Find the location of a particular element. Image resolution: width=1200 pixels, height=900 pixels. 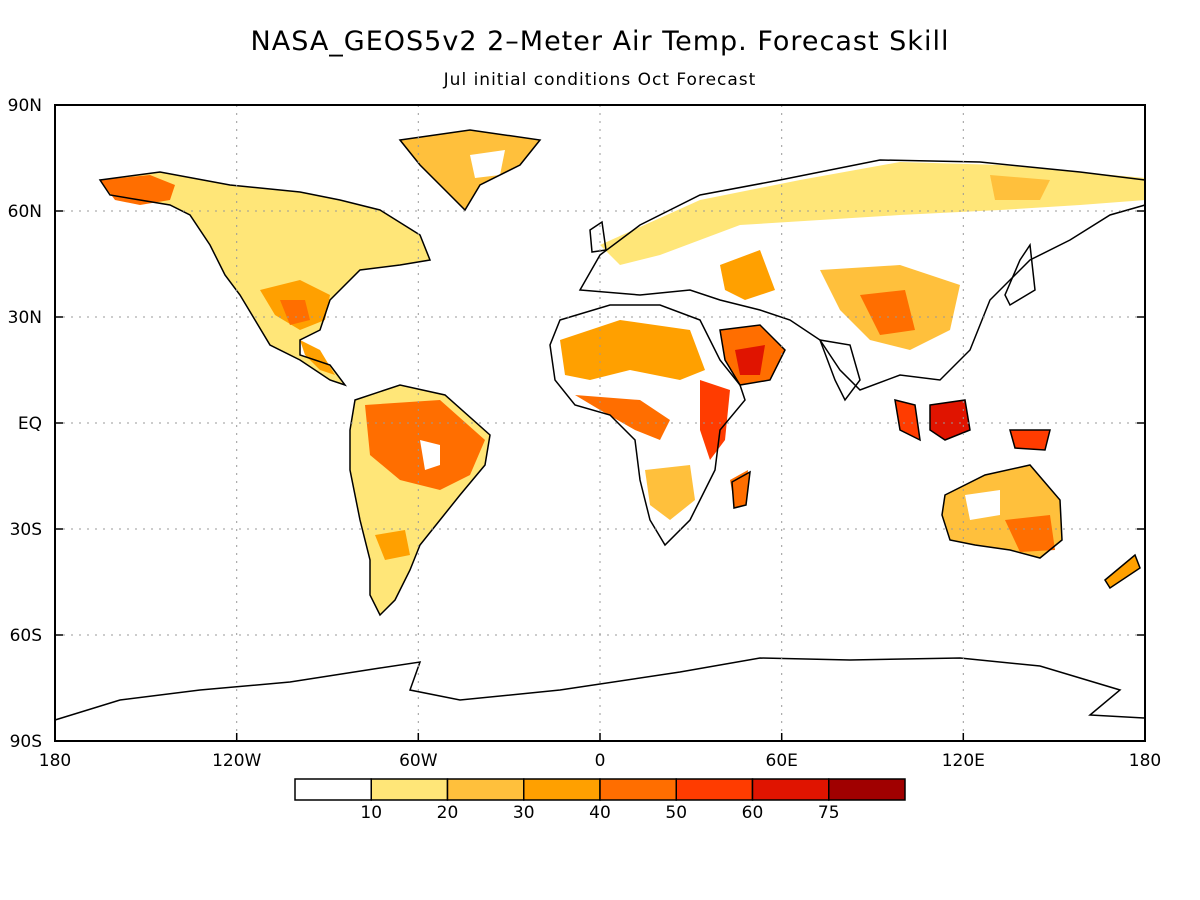

lat-label-60s: 60S is located at coordinates (26, 636).